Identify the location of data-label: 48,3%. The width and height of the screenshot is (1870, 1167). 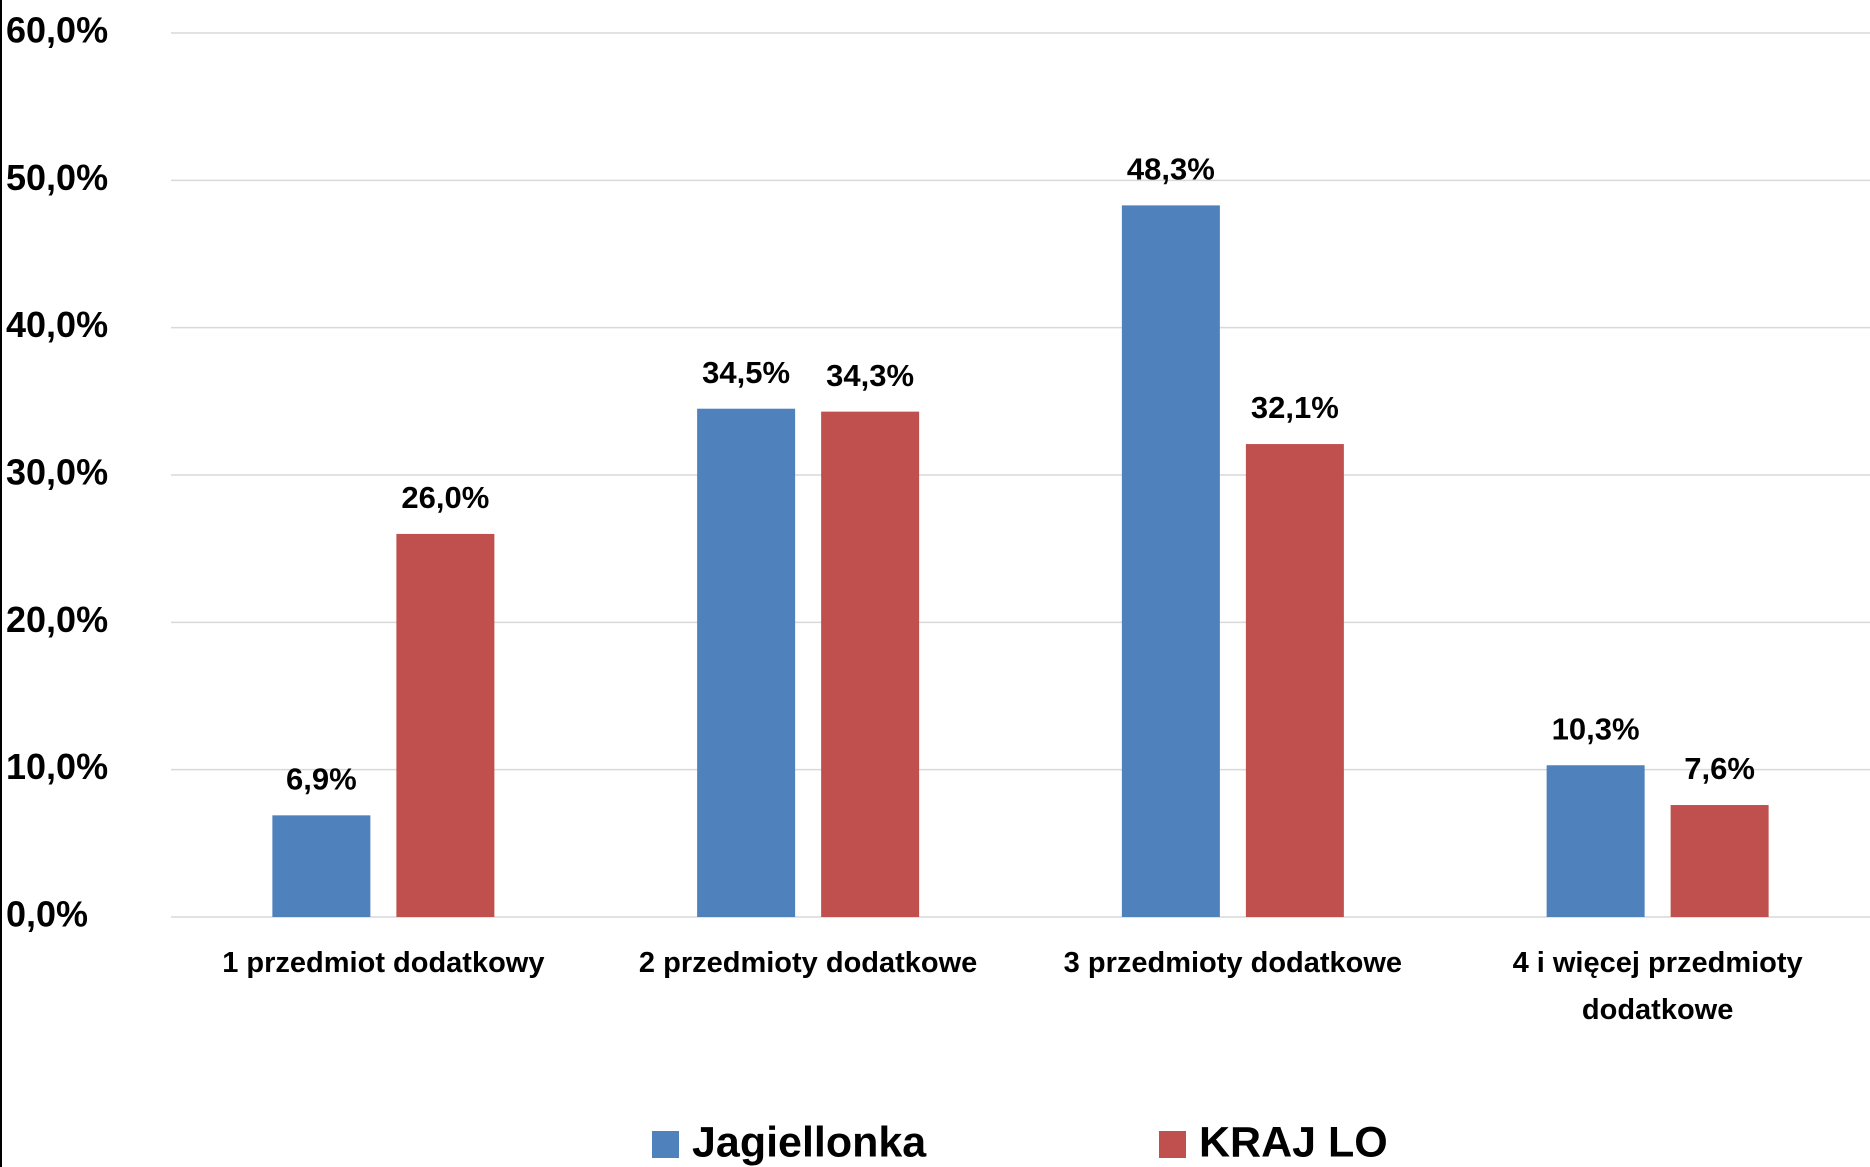
(1171, 169).